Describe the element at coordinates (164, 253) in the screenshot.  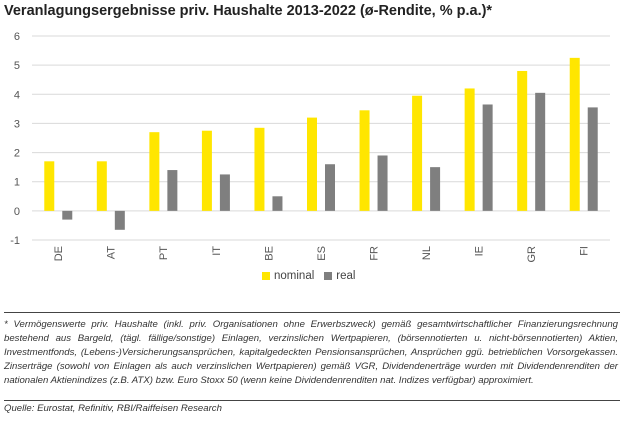
I see `x-tick-label: PT` at that location.